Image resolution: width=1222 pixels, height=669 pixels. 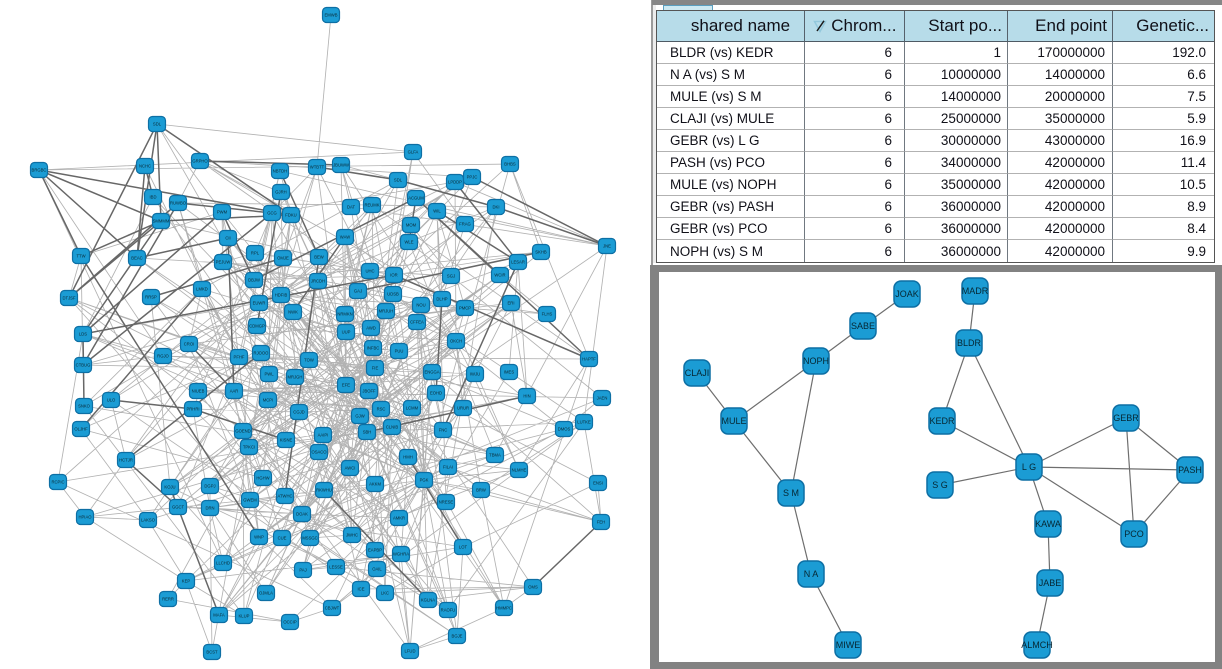 What do you see at coordinates (443, 430) in the screenshot?
I see `svg-text: FNC` at bounding box center [443, 430].